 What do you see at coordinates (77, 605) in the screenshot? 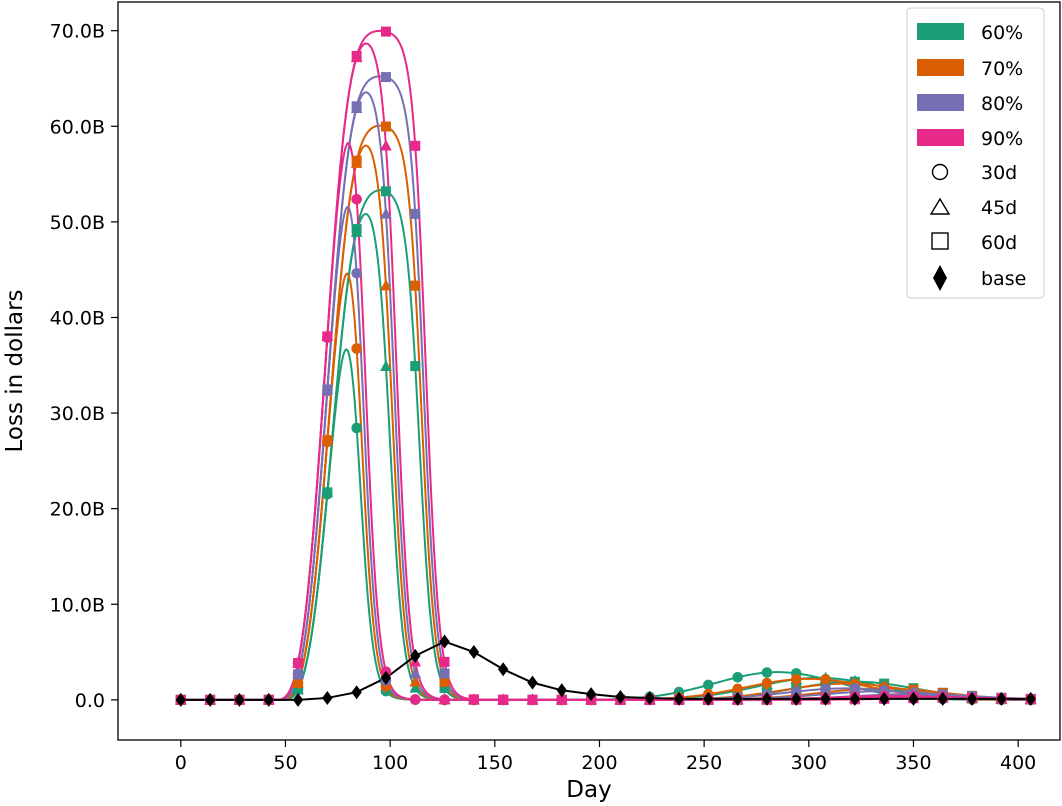
I see `y-tick-label: 10.0B` at bounding box center [77, 605].